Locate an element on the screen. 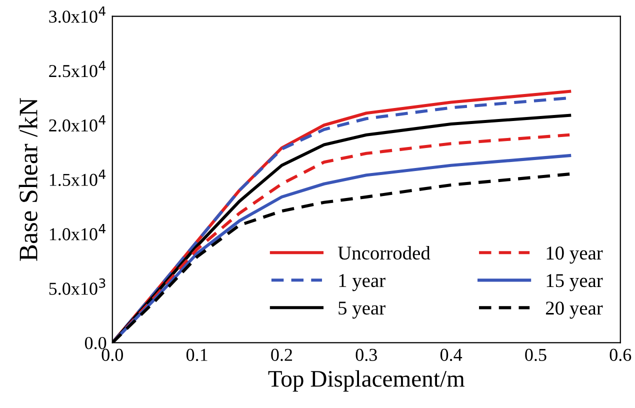 The width and height of the screenshot is (635, 408). legend-label: 1 year is located at coordinates (362, 283).